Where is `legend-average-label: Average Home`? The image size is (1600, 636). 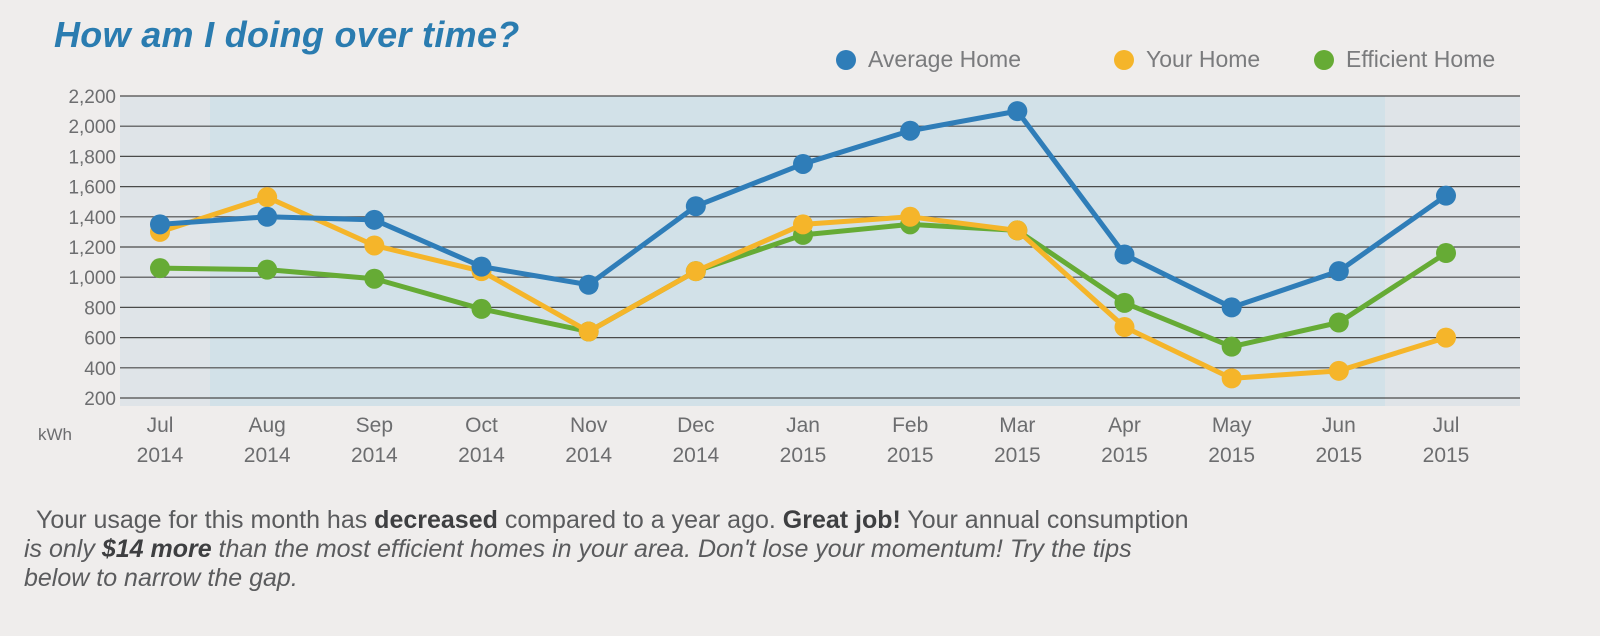
legend-average-label: Average Home is located at coordinates (944, 59).